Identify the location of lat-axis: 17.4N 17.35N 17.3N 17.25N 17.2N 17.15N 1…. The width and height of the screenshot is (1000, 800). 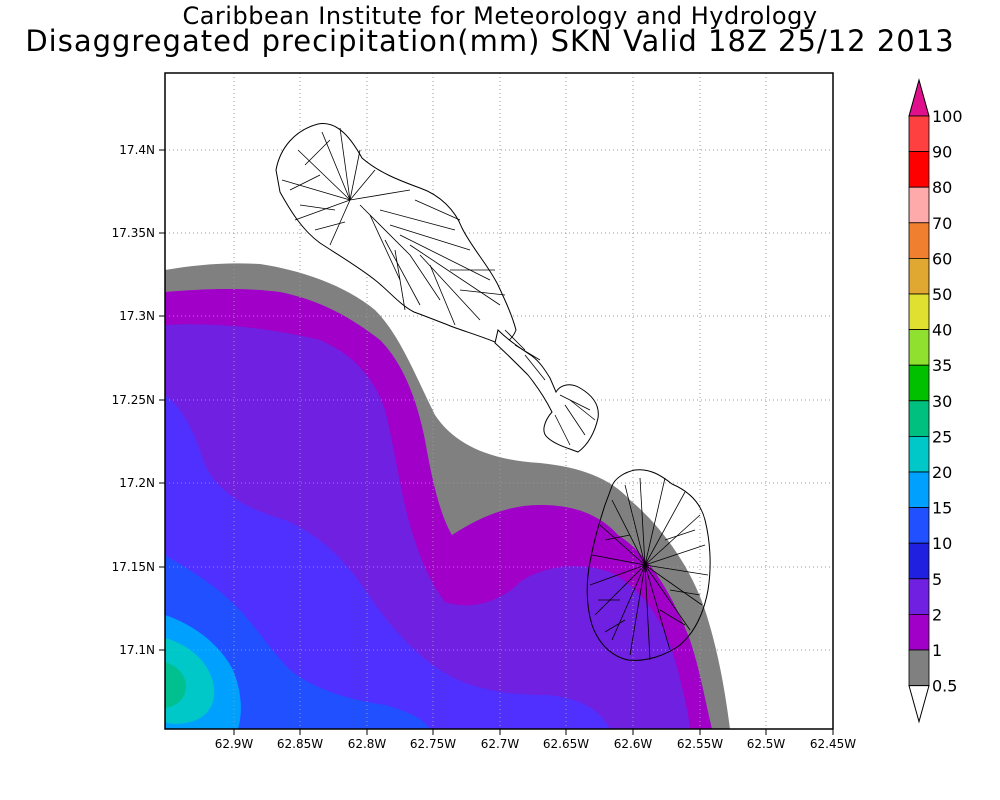
(138, 400).